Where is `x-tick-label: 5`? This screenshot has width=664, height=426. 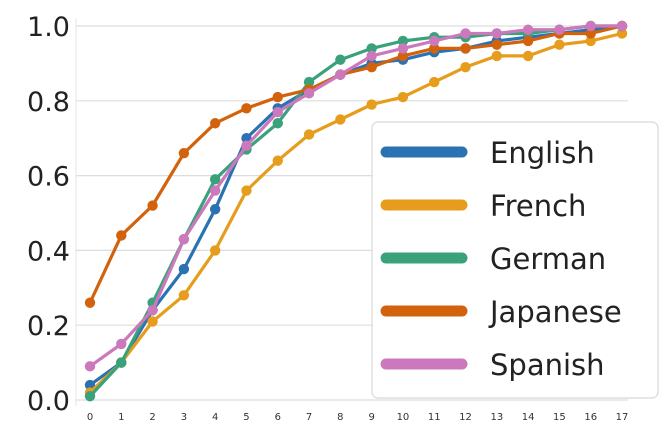
x-tick-label: 5 is located at coordinates (246, 417).